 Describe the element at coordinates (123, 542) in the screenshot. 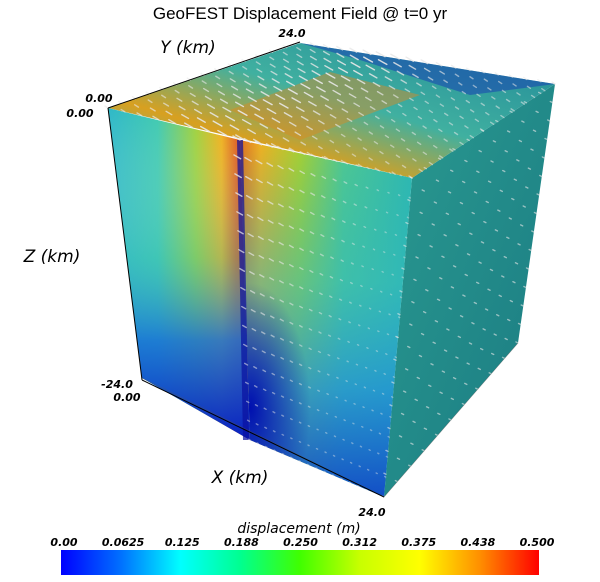

I see `colorbar-tick-label: 0.0625` at that location.